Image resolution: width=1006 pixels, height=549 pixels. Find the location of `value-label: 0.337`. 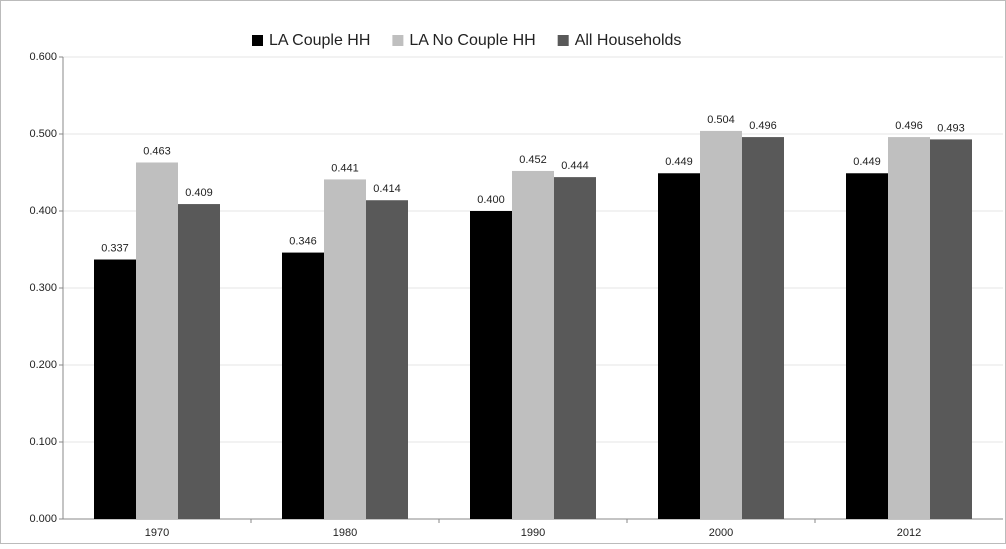

value-label: 0.337 is located at coordinates (115, 248).